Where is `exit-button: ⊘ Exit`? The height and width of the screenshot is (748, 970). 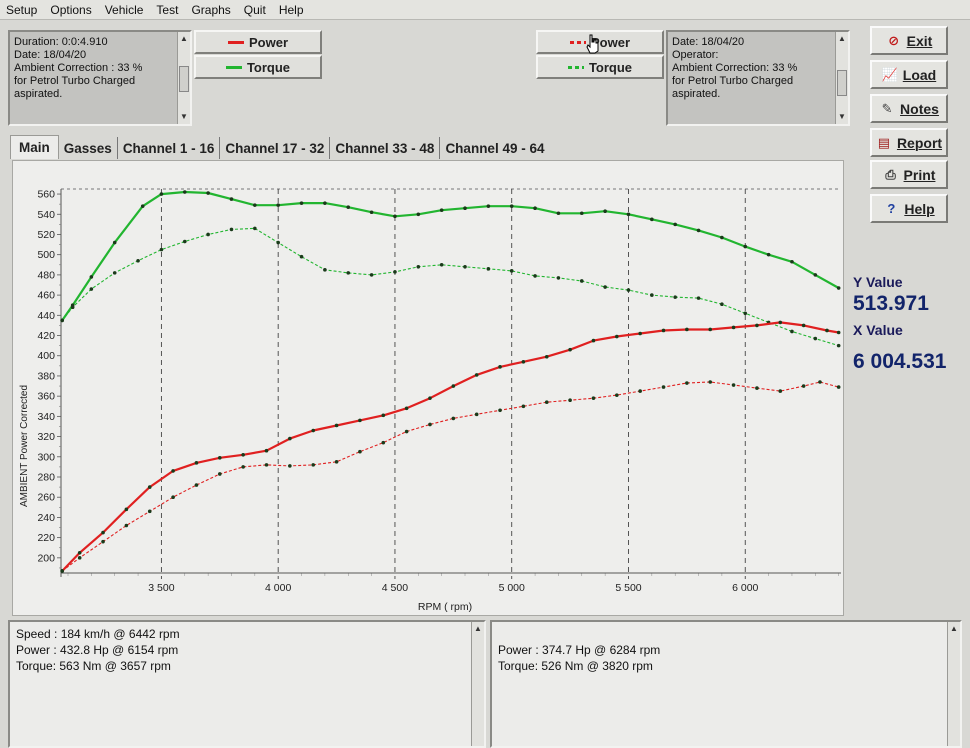 exit-button: ⊘ Exit is located at coordinates (909, 40).